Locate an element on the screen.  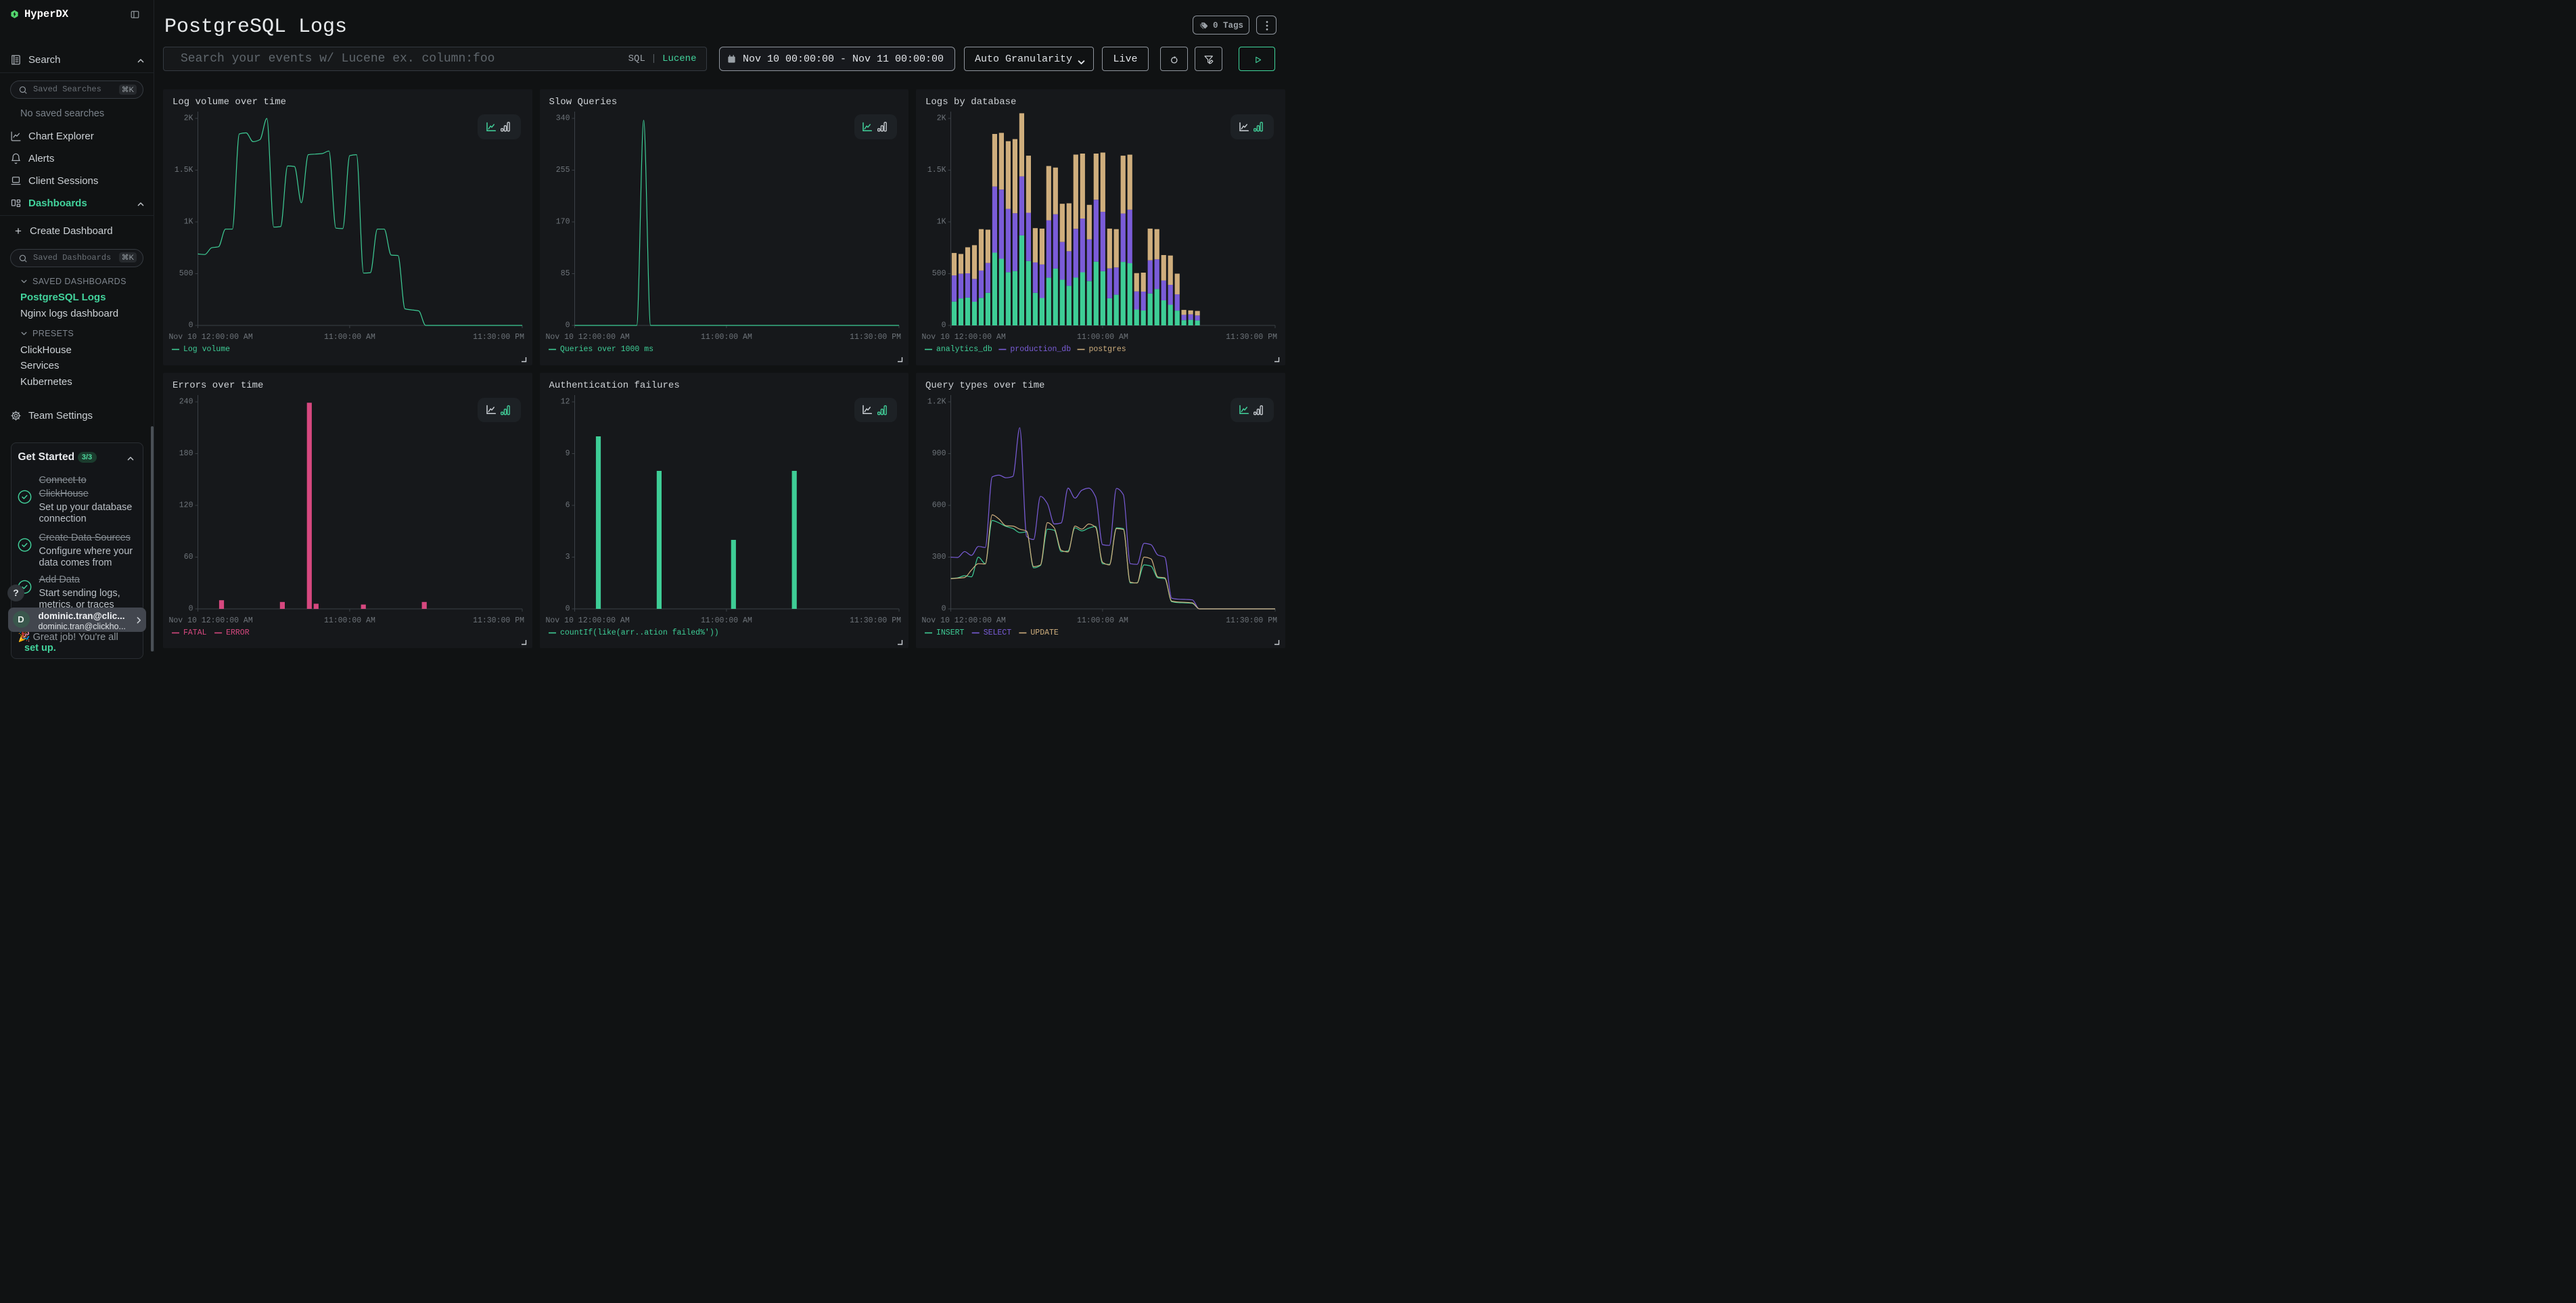
svg-text: 1.2K is located at coordinates (936, 401).